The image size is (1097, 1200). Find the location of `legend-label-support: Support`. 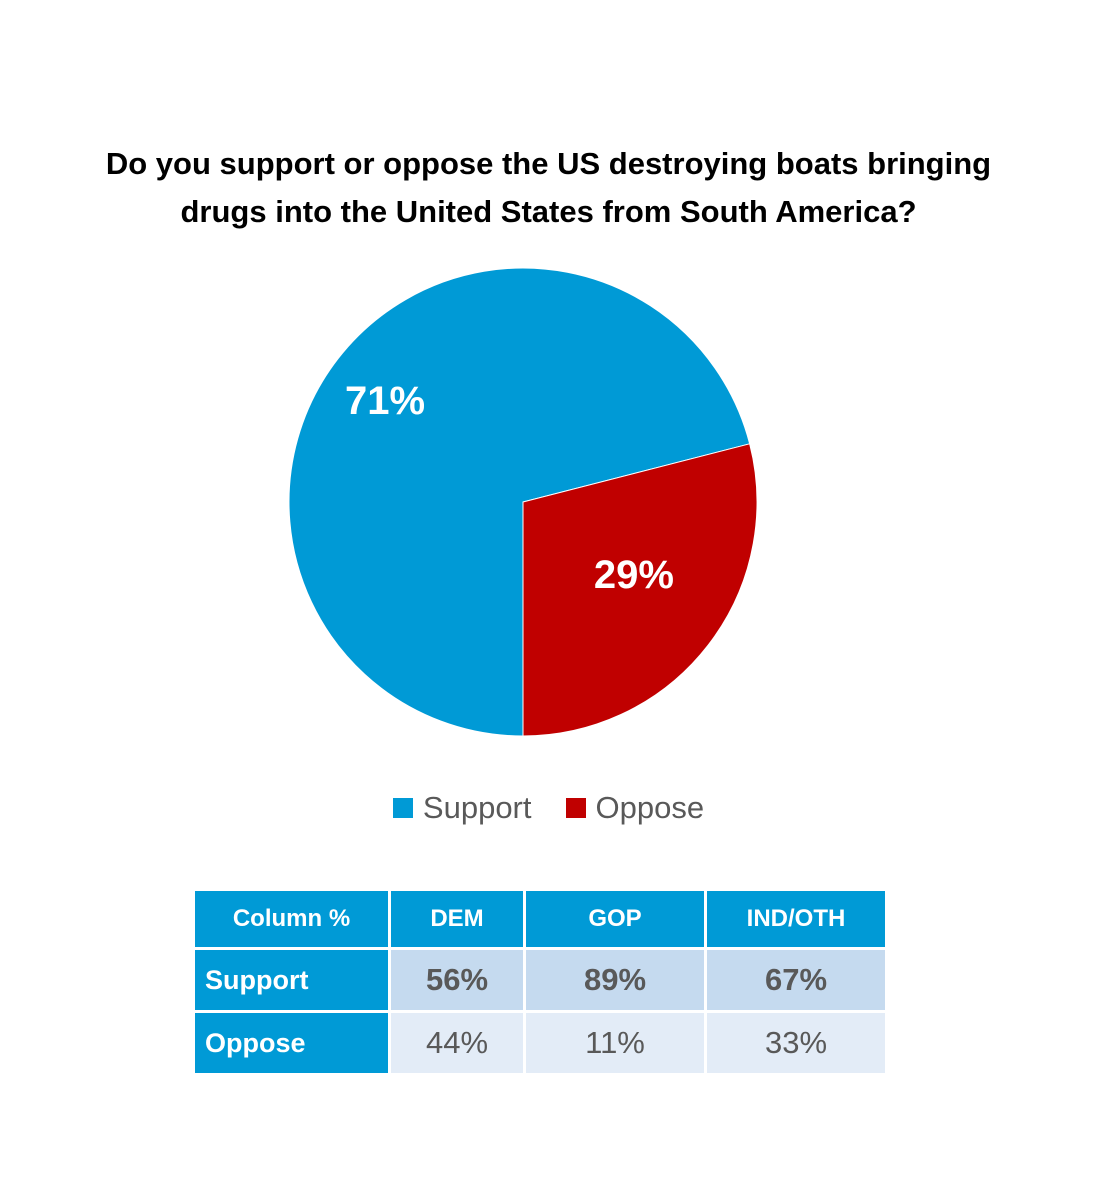

legend-label-support: Support is located at coordinates (477, 807).